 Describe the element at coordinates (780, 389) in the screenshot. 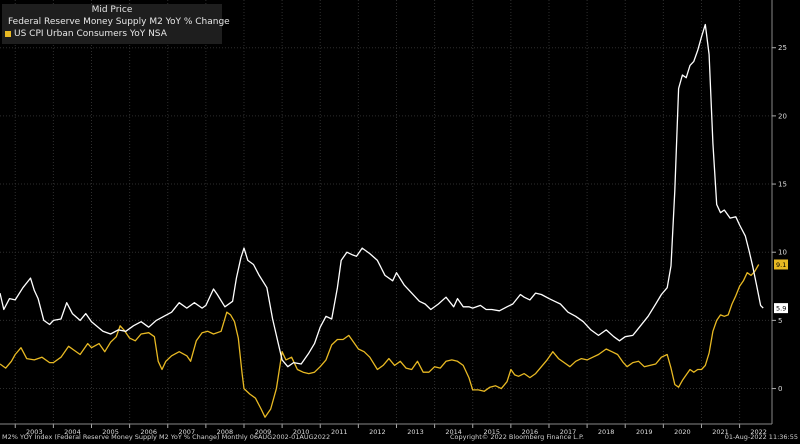

I see `y-tick-label: 0` at that location.